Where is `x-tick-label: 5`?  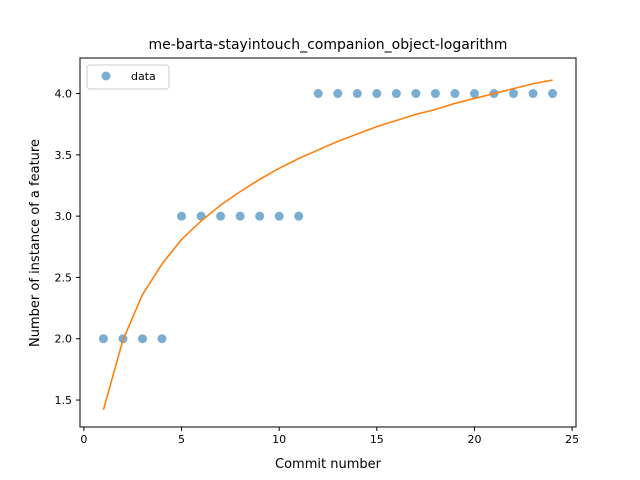
x-tick-label: 5 is located at coordinates (181, 439).